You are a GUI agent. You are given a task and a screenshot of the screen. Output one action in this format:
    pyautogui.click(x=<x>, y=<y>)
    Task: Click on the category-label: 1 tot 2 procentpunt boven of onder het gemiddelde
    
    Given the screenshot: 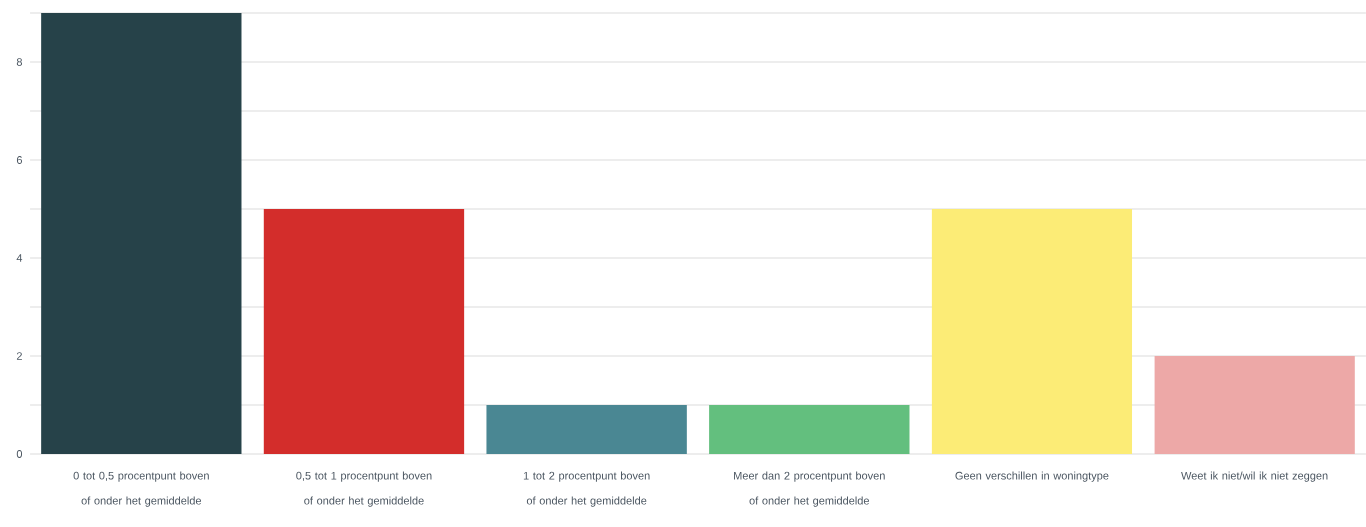 What is the action you would take?
    pyautogui.click(x=586, y=489)
    